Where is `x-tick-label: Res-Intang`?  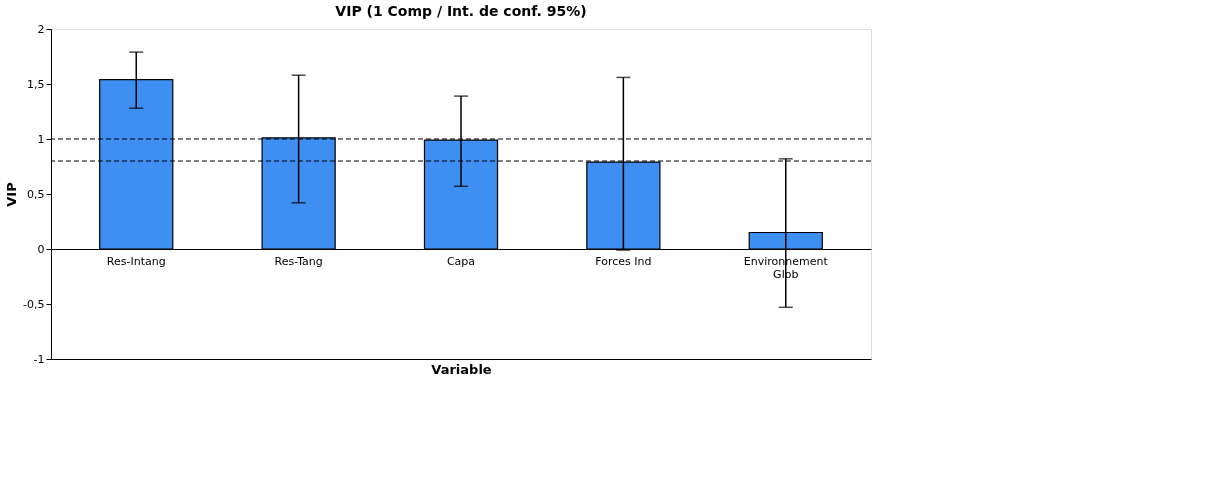
x-tick-label: Res-Intang is located at coordinates (136, 261).